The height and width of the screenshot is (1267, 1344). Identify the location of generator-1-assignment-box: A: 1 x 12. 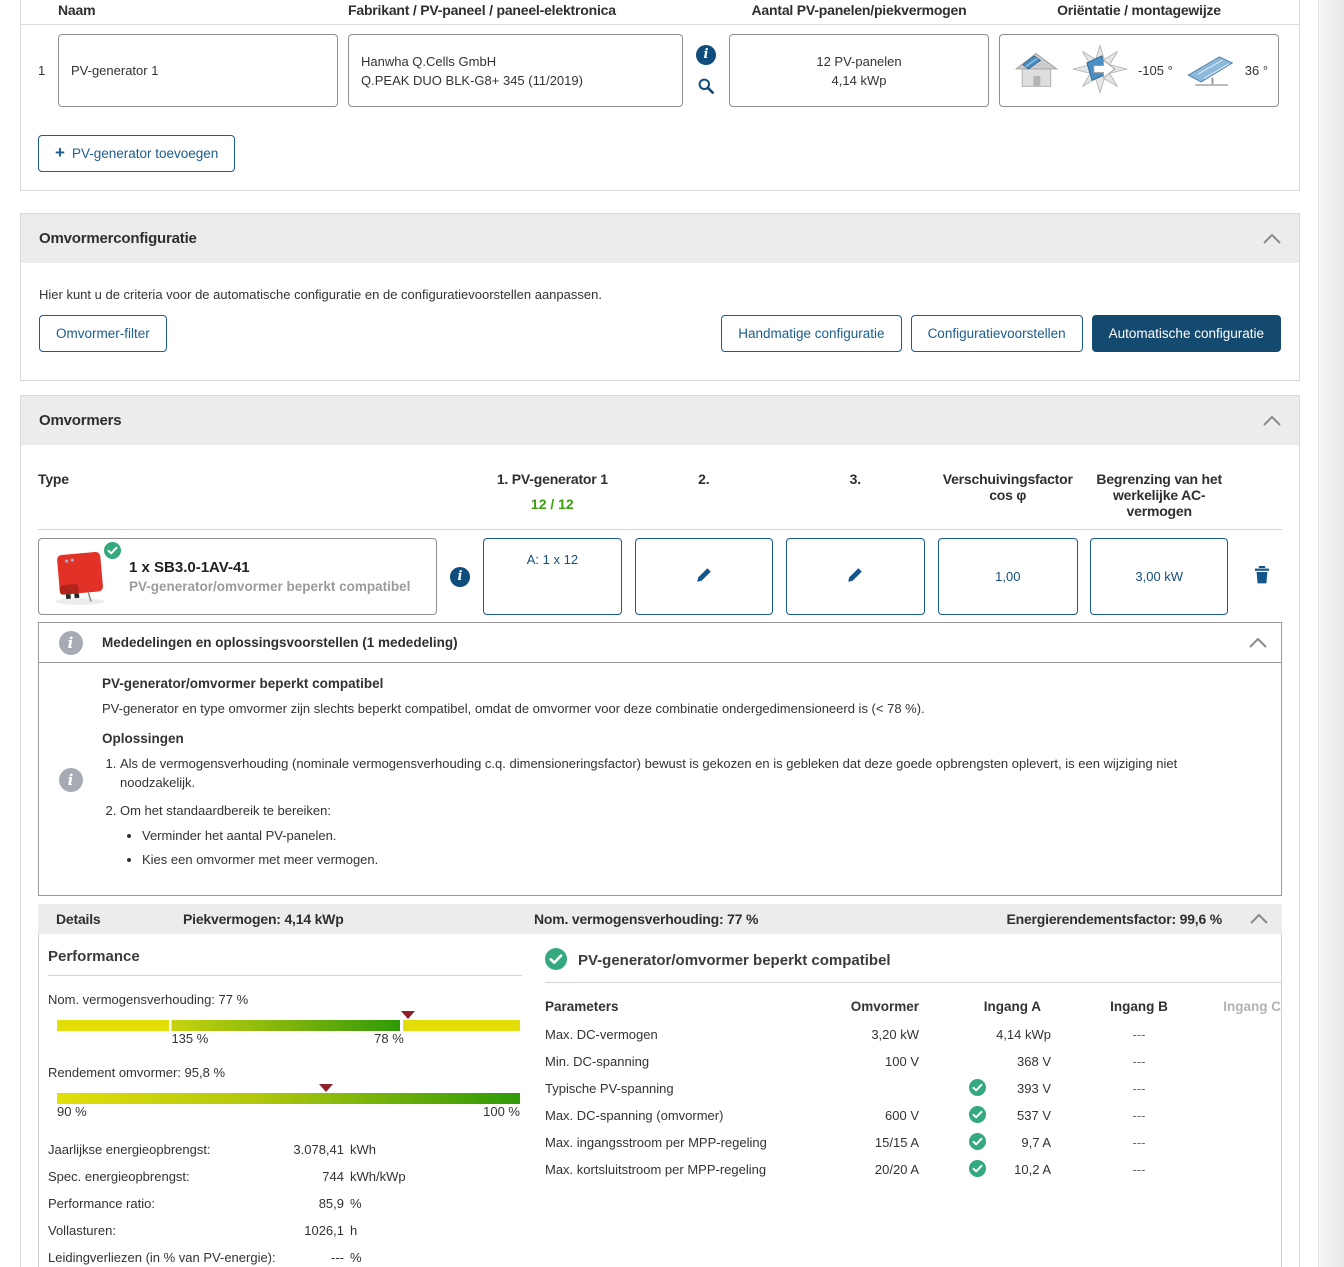
(552, 576).